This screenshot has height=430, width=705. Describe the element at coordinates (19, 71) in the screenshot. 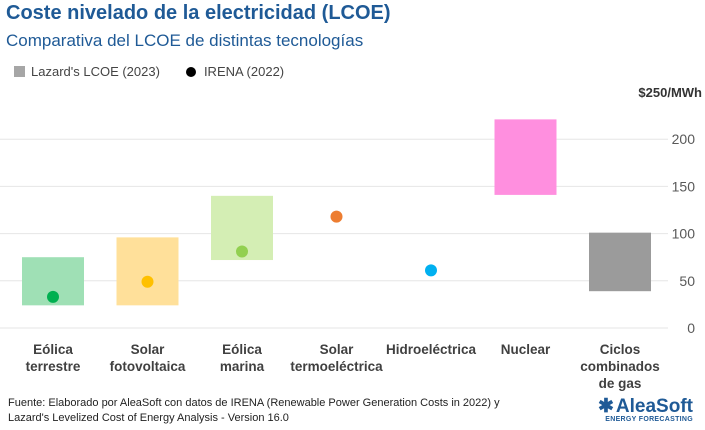

I see `legend-swatch-lazard` at that location.